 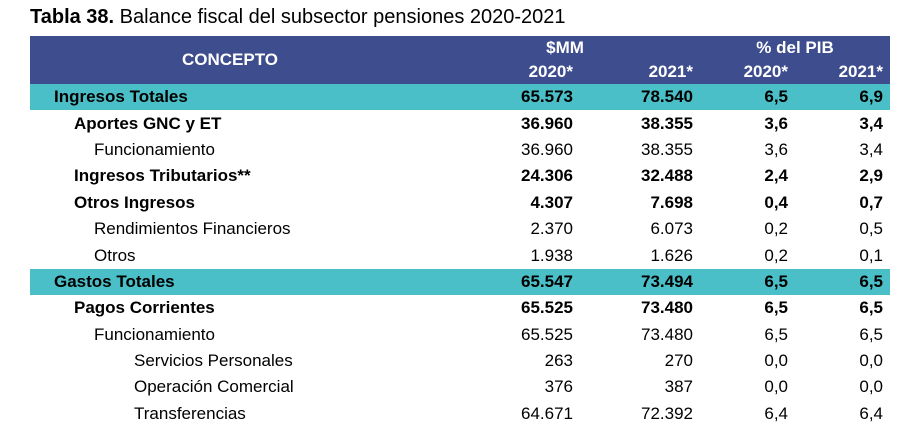 I want to click on header-year-pib-2020: 2020*, so click(x=747, y=72).